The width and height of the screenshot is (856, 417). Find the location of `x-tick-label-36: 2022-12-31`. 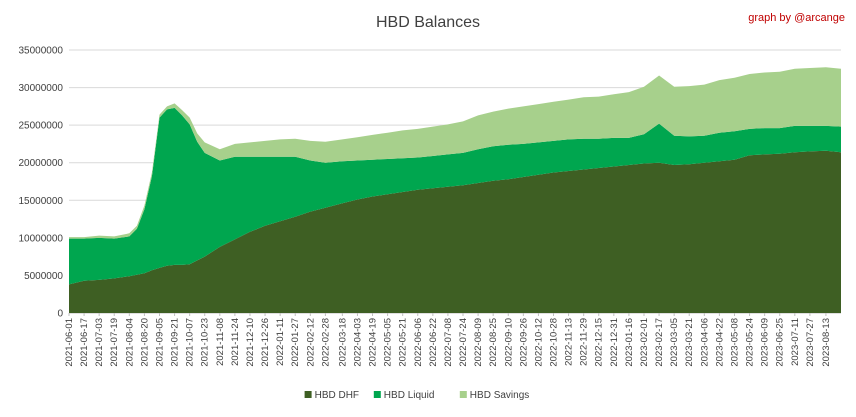

x-tick-label-36: 2022-12-31 is located at coordinates (614, 342).